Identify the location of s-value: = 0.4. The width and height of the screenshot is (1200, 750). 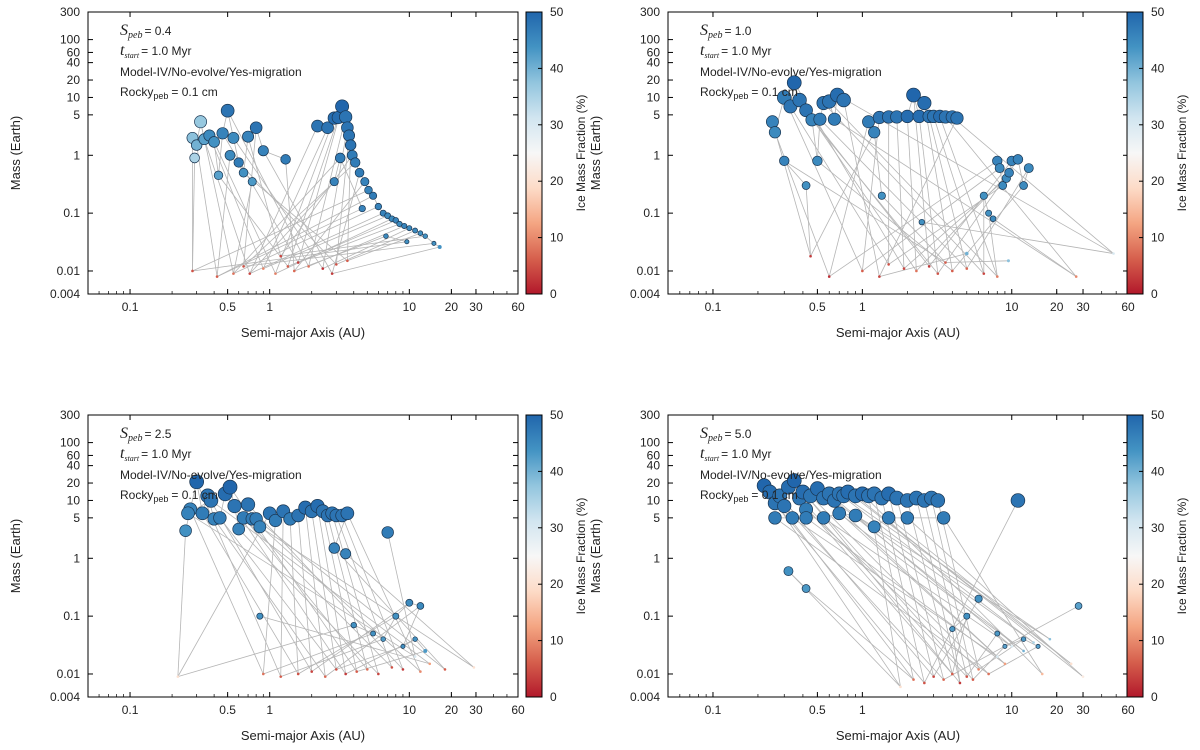
(157, 31).